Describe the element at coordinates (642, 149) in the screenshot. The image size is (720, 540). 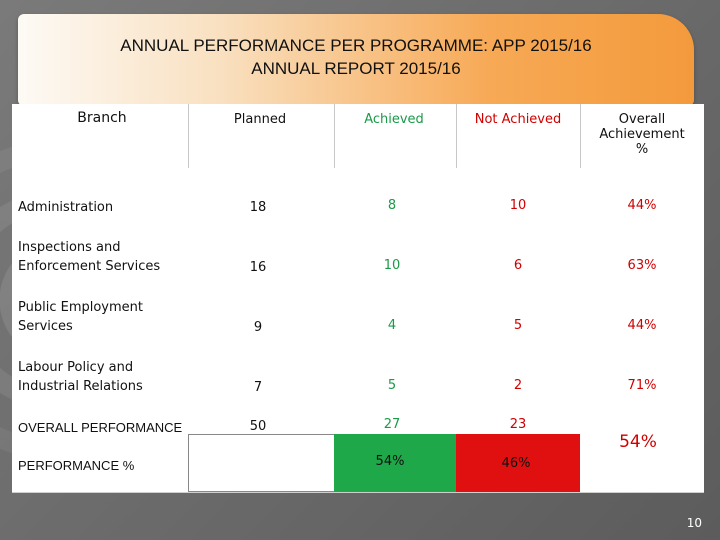
I see `header-overall-line-3: %` at that location.